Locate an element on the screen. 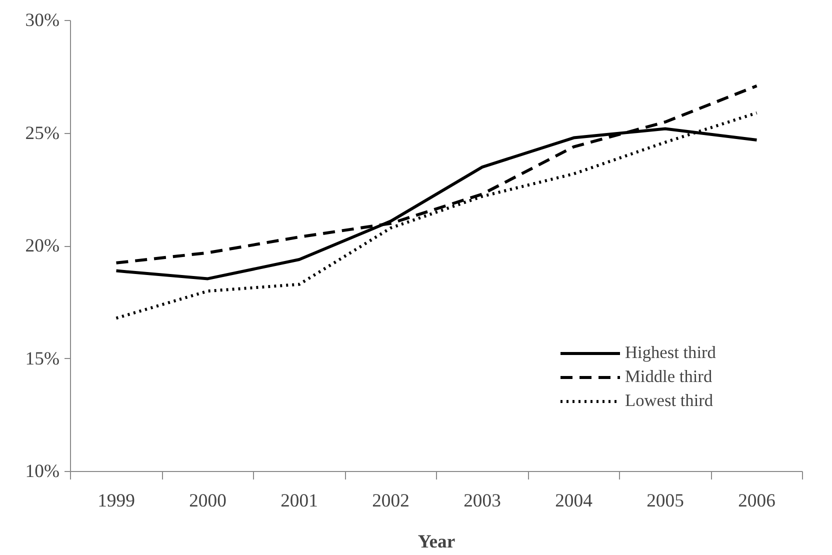 The width and height of the screenshot is (832, 555). x-tick-label: 2002 is located at coordinates (391, 501).